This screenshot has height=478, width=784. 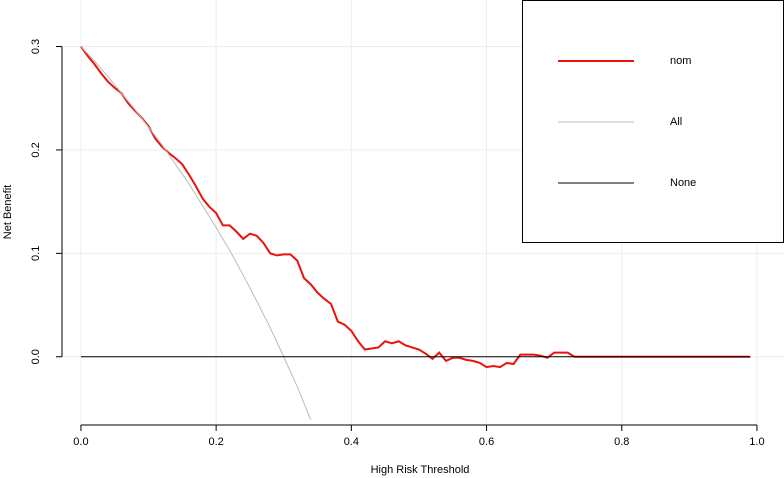 What do you see at coordinates (36, 46) in the screenshot?
I see `y-tick-label: 0.3` at bounding box center [36, 46].